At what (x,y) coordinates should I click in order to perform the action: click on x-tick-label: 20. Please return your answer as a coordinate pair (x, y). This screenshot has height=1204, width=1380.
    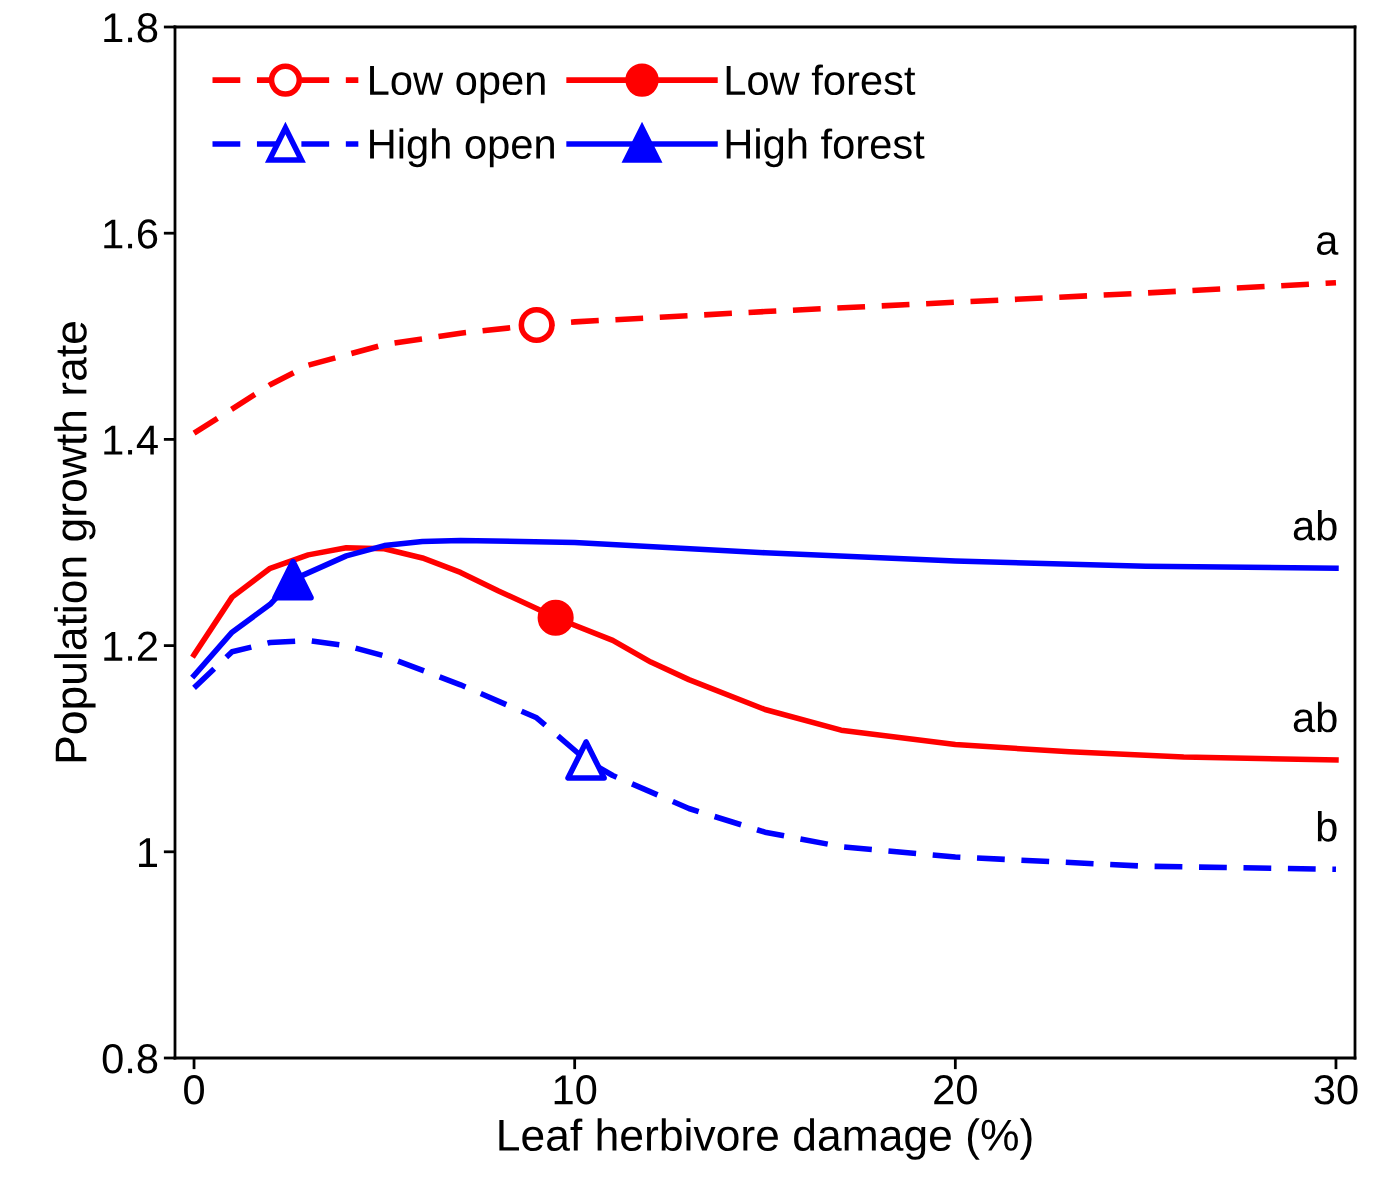
    Looking at the image, I should click on (955, 1090).